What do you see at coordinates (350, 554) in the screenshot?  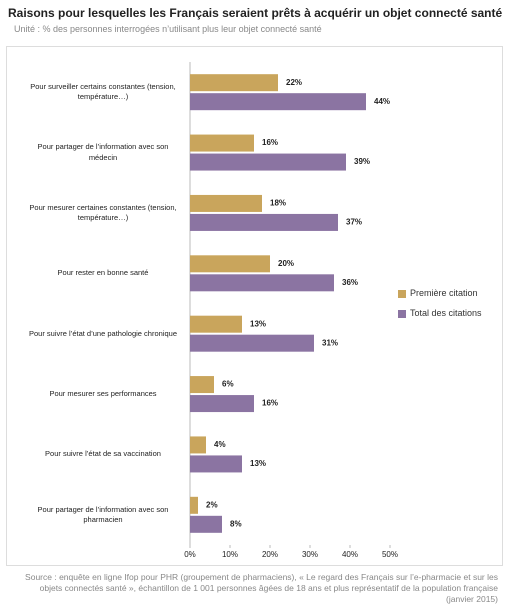 I see `x-tick-label: 40%` at bounding box center [350, 554].